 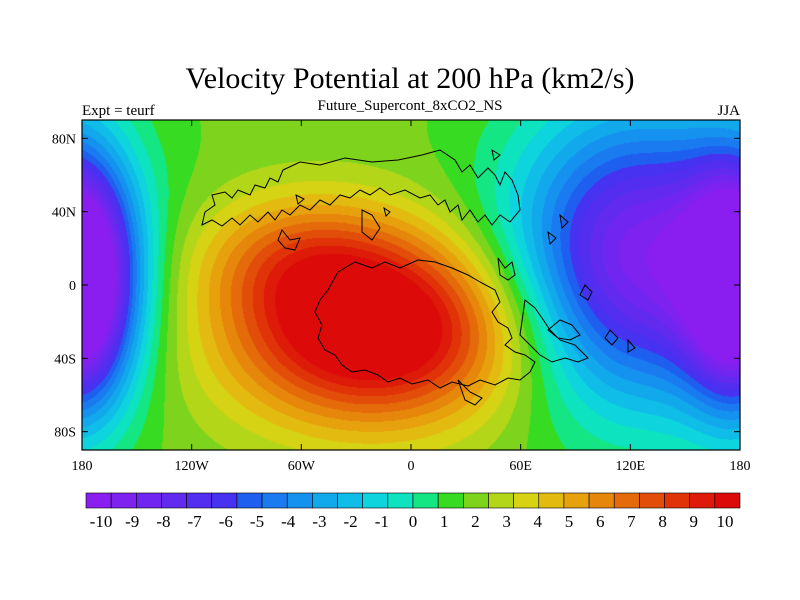 What do you see at coordinates (569, 521) in the screenshot?
I see `colorbar-tick-label: 5` at bounding box center [569, 521].